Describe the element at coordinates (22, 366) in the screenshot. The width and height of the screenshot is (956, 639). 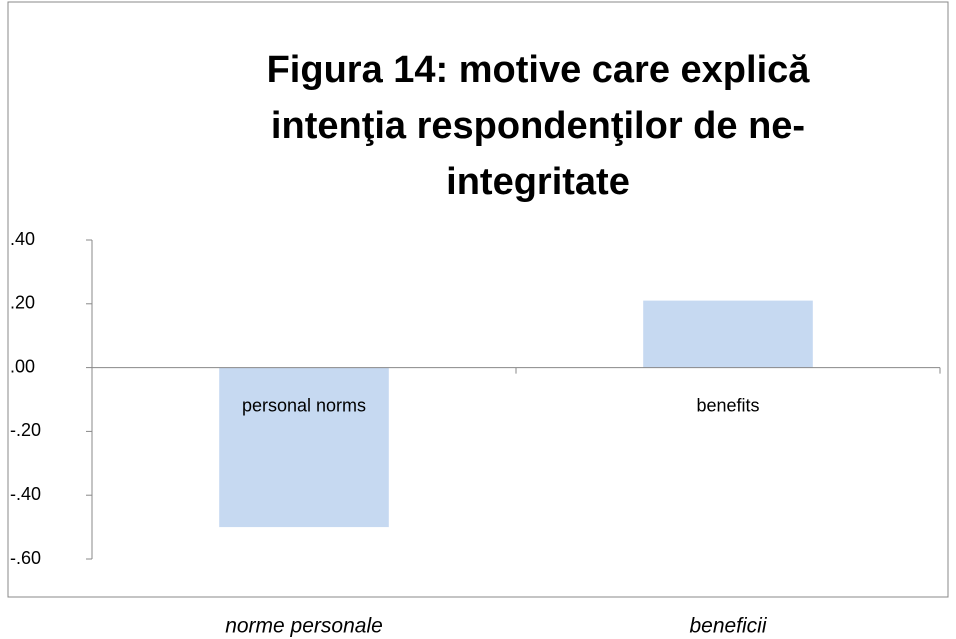
I see `y-tick-label: .00` at that location.